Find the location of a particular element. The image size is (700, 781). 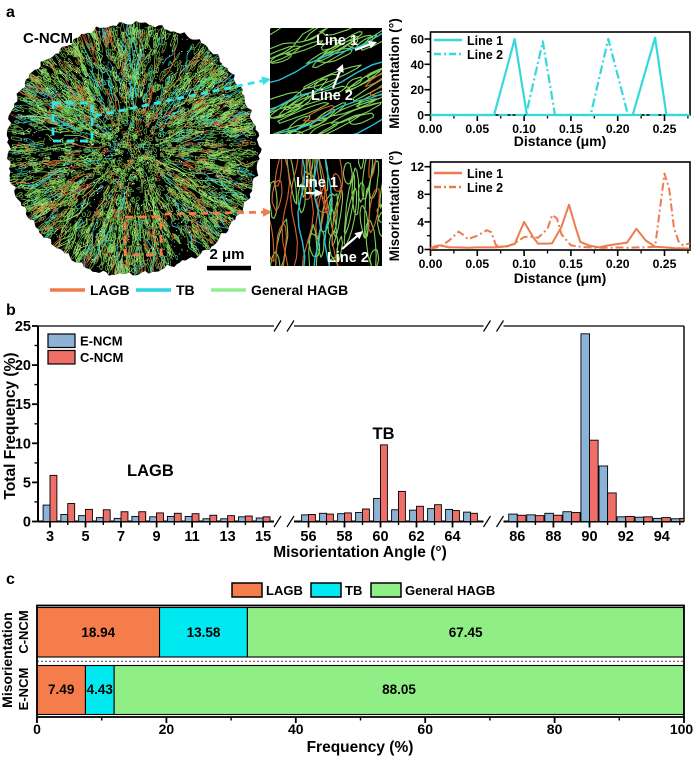

svg-text: 10 is located at coordinates (23, 444).